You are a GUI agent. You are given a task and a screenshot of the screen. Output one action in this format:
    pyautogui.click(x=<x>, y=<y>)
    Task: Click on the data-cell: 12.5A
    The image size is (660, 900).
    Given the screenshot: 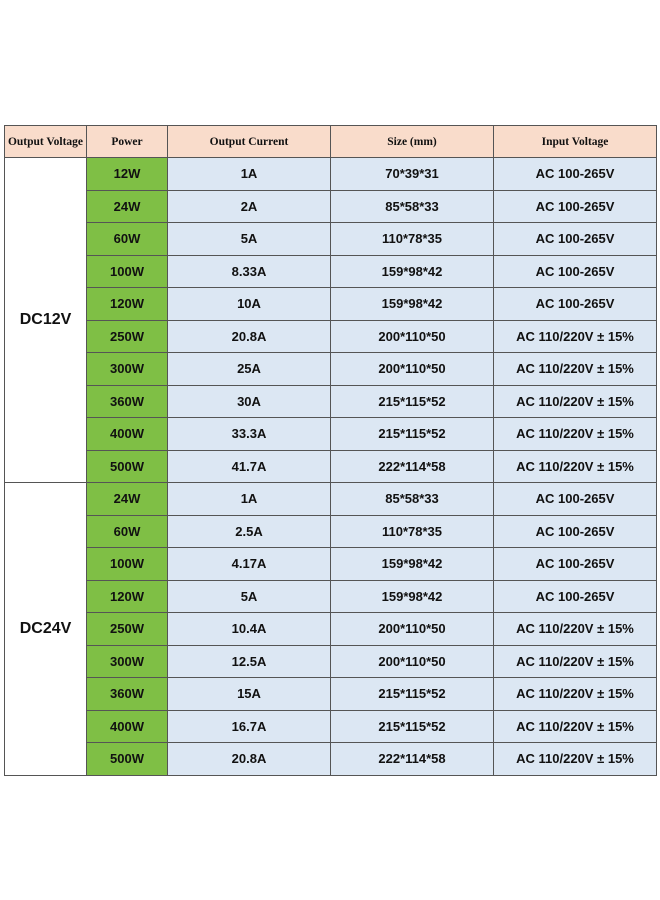 What is the action you would take?
    pyautogui.click(x=249, y=661)
    